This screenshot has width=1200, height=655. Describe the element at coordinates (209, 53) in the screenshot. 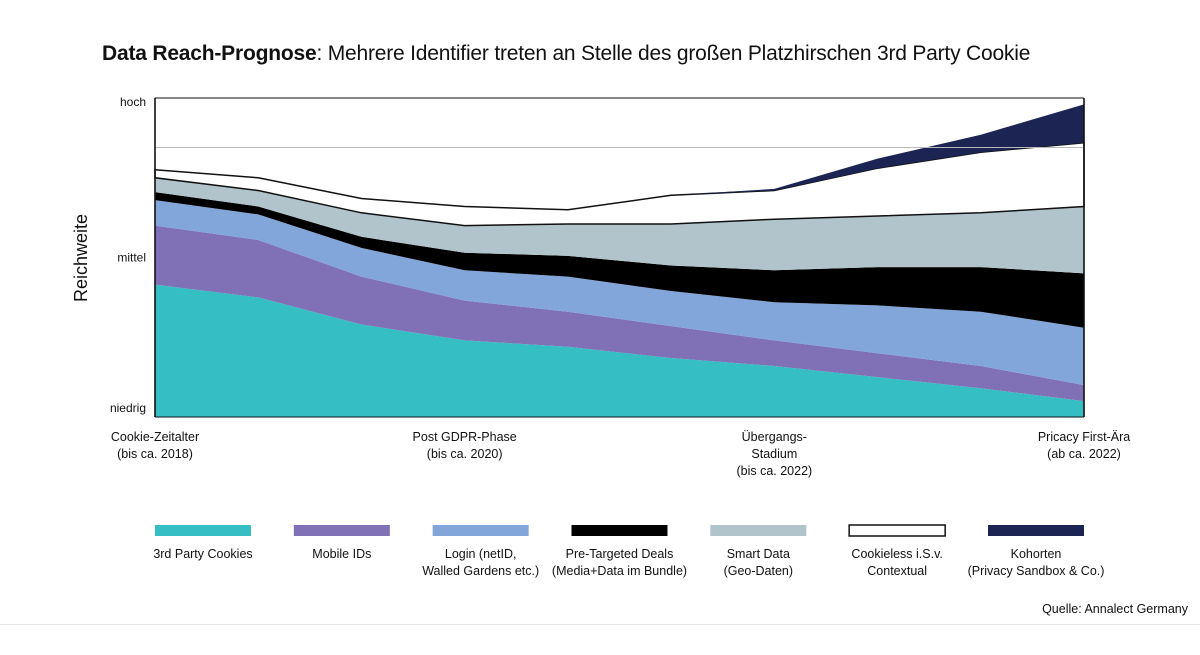

I see `chart-title-bold: Data Reach-Prognose` at that location.